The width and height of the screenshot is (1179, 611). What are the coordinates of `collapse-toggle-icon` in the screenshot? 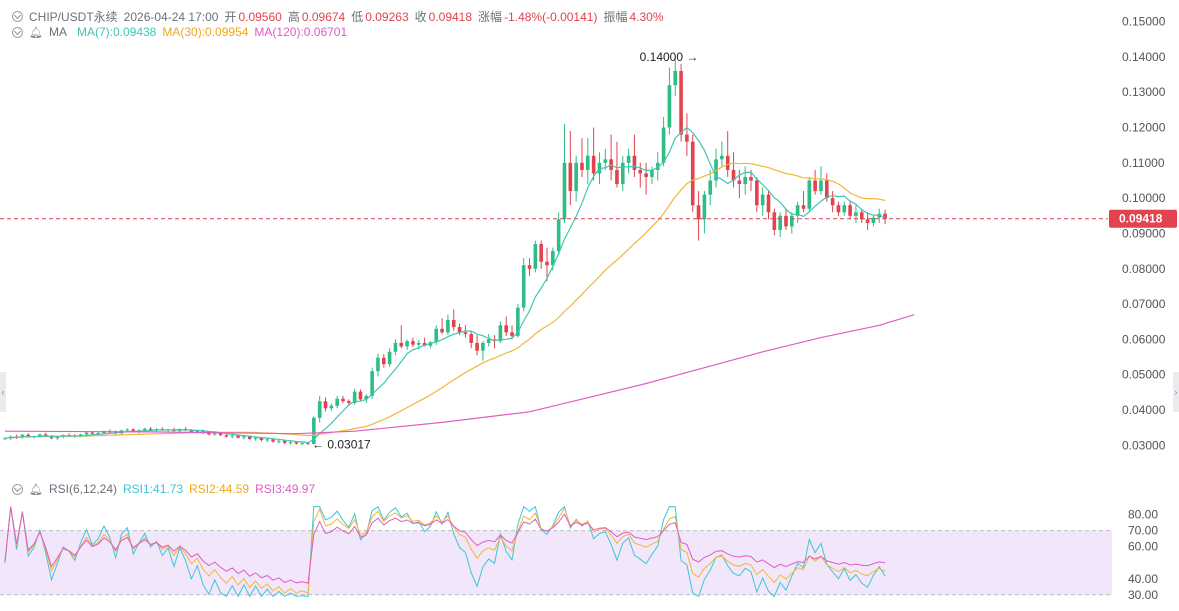 It's located at (17, 16).